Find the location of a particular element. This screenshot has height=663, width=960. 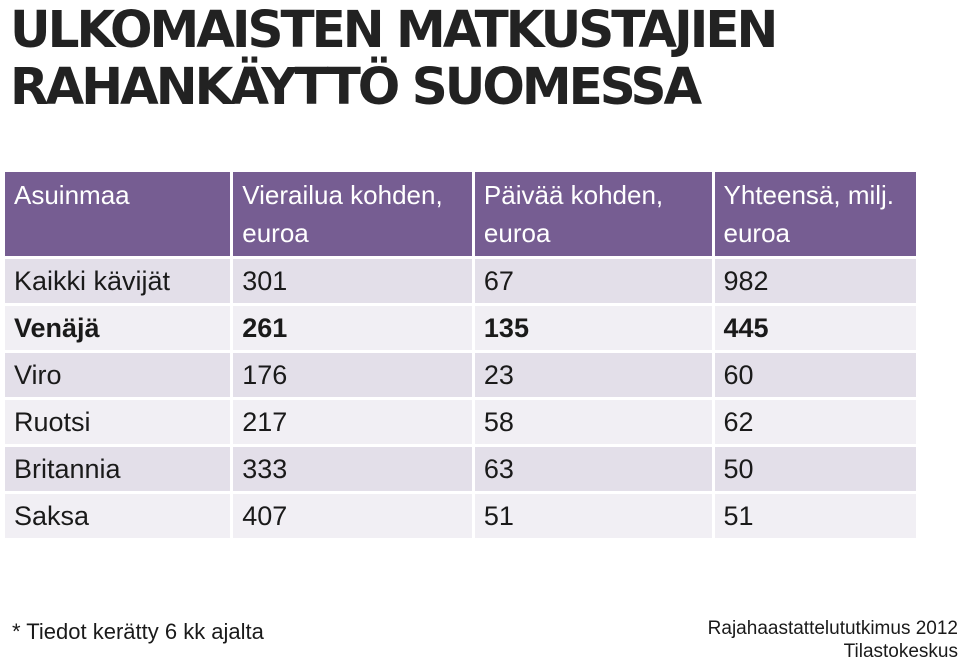

table-row: Viro 176 23 60 is located at coordinates (460, 375).